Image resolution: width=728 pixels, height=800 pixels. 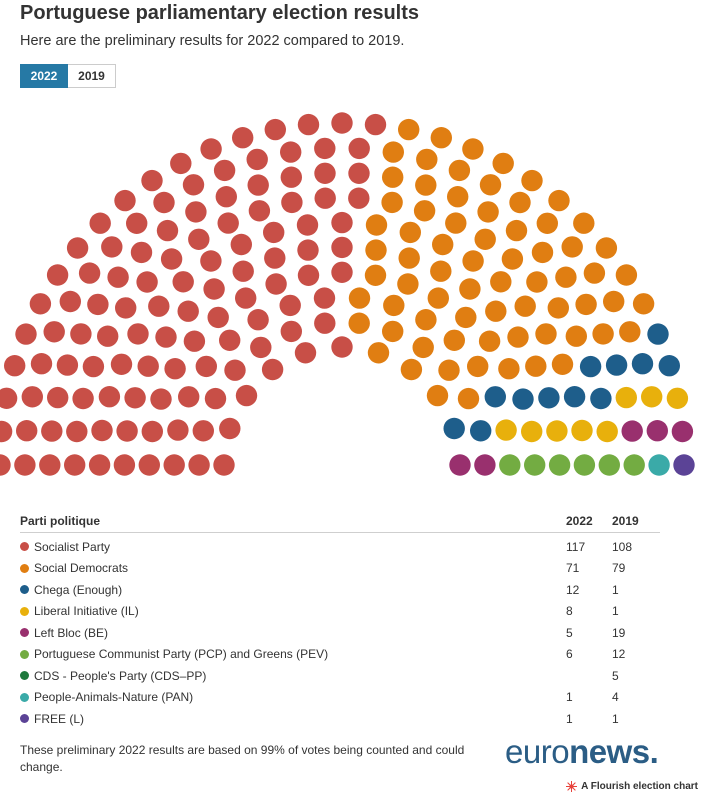 What do you see at coordinates (632, 786) in the screenshot?
I see `flourish-credit: A Flourish election chart` at bounding box center [632, 786].